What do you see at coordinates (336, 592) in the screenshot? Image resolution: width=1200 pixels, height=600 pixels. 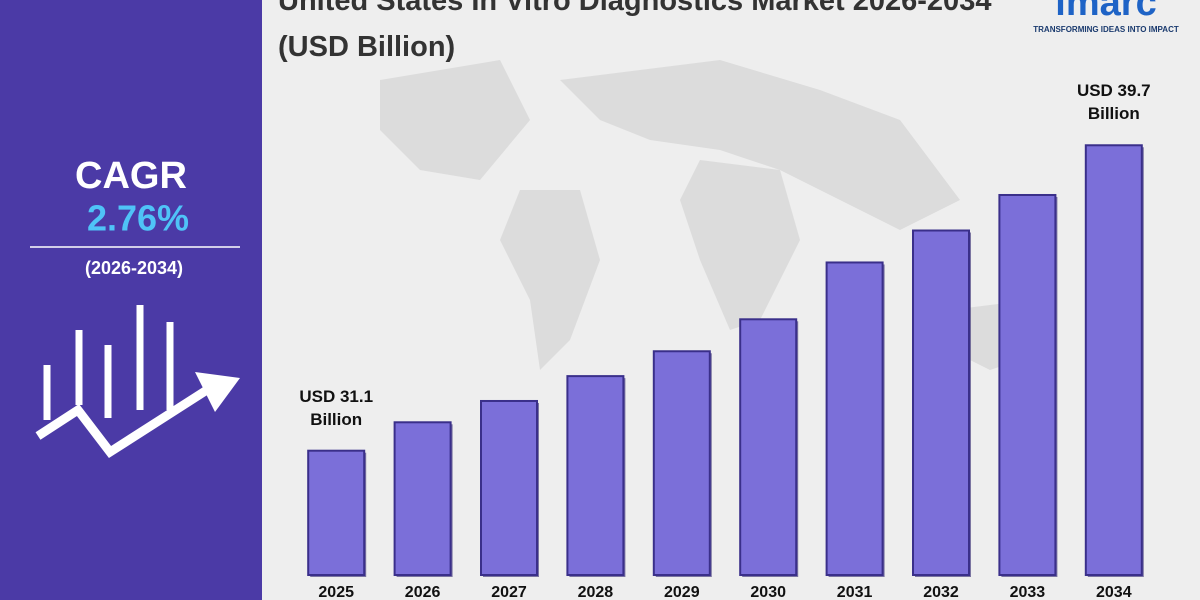 I see `x-tick-label: 2025` at bounding box center [336, 592].